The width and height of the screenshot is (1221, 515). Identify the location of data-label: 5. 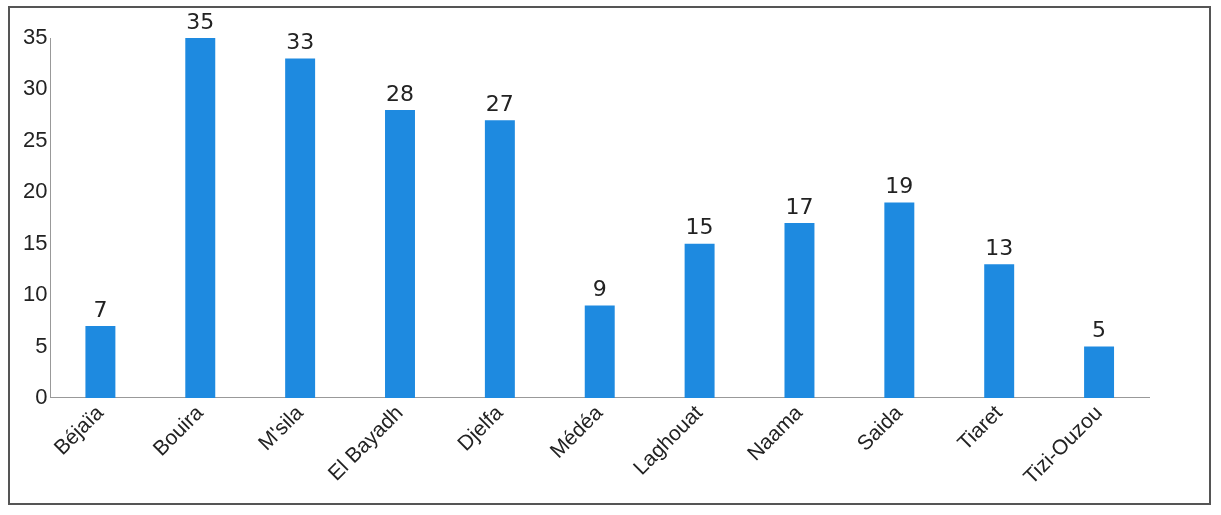
(1099, 330).